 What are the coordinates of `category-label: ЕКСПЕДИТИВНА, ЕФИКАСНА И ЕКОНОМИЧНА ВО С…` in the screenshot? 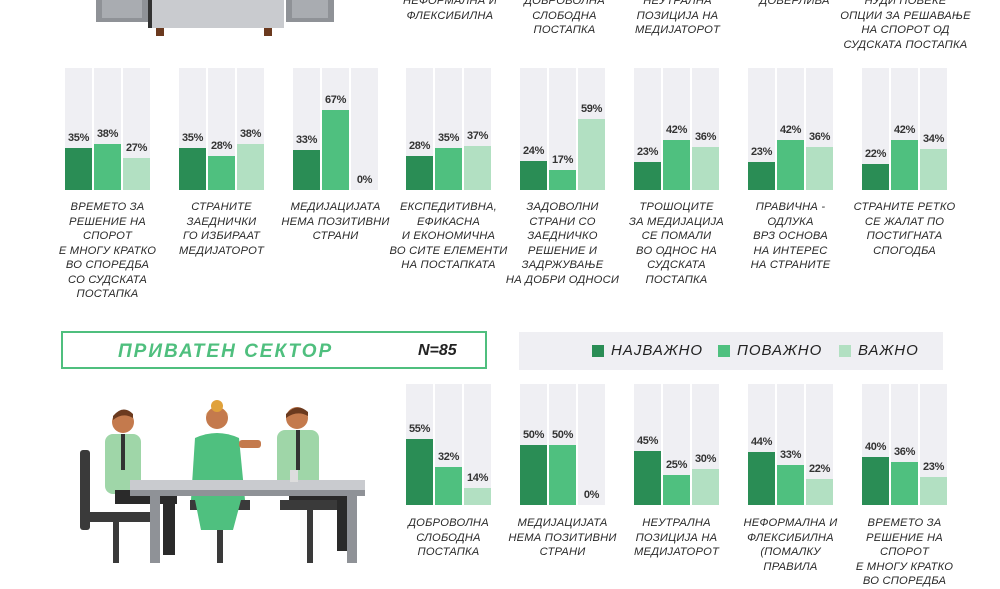 It's located at (448, 236).